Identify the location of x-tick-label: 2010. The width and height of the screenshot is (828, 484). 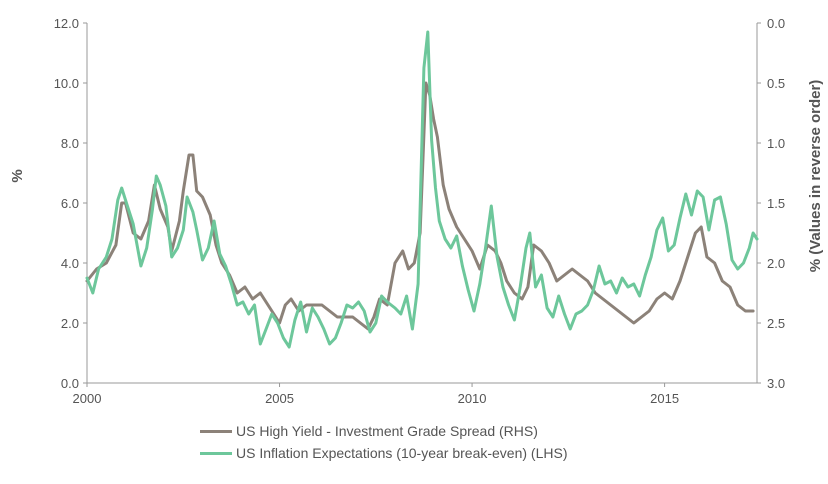
(472, 398).